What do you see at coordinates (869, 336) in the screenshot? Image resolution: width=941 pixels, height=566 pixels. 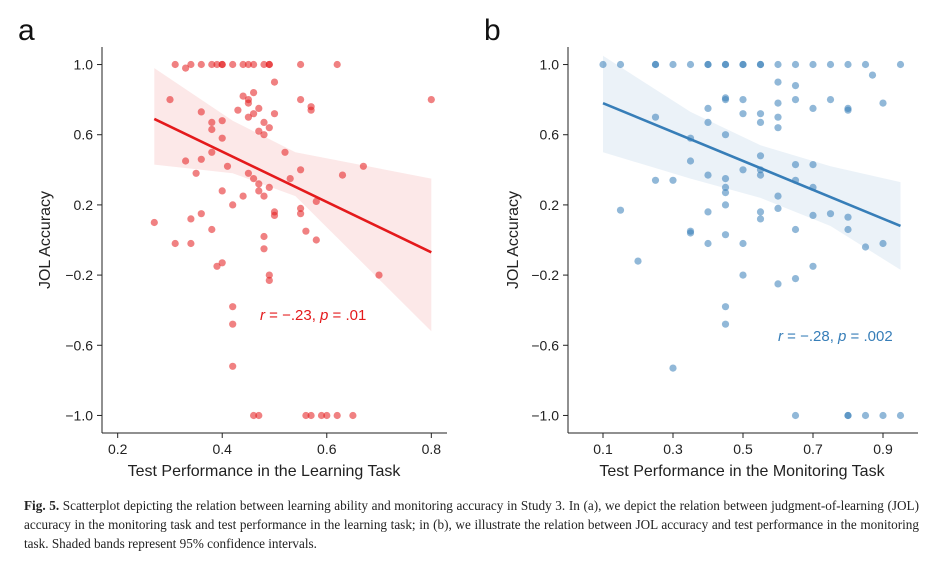 I see `panel-b-p-value: = .002` at bounding box center [869, 336].